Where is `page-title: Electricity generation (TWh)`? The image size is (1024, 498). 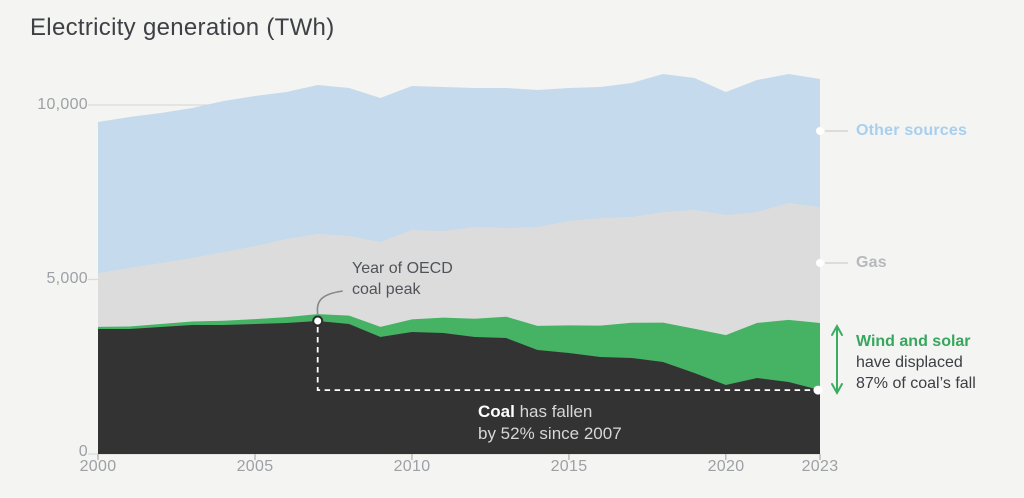
page-title: Electricity generation (TWh) is located at coordinates (182, 27).